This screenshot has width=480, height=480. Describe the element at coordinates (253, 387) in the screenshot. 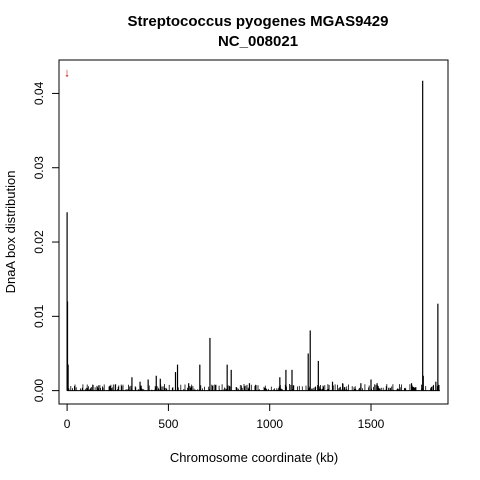

I see `baseline-noise` at that location.